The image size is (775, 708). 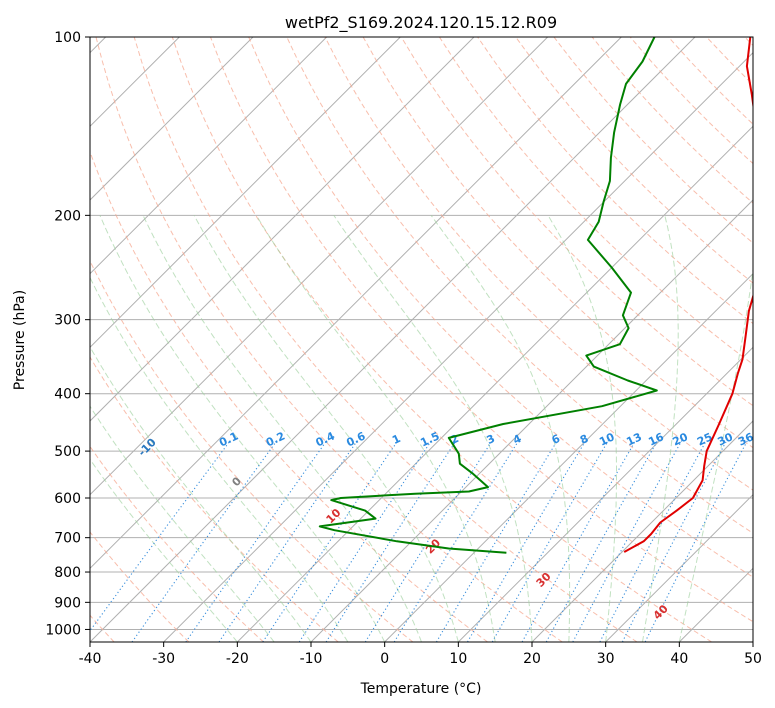 What do you see at coordinates (396, 439) in the screenshot?
I see `mixing-ratio-label: 1` at bounding box center [396, 439].